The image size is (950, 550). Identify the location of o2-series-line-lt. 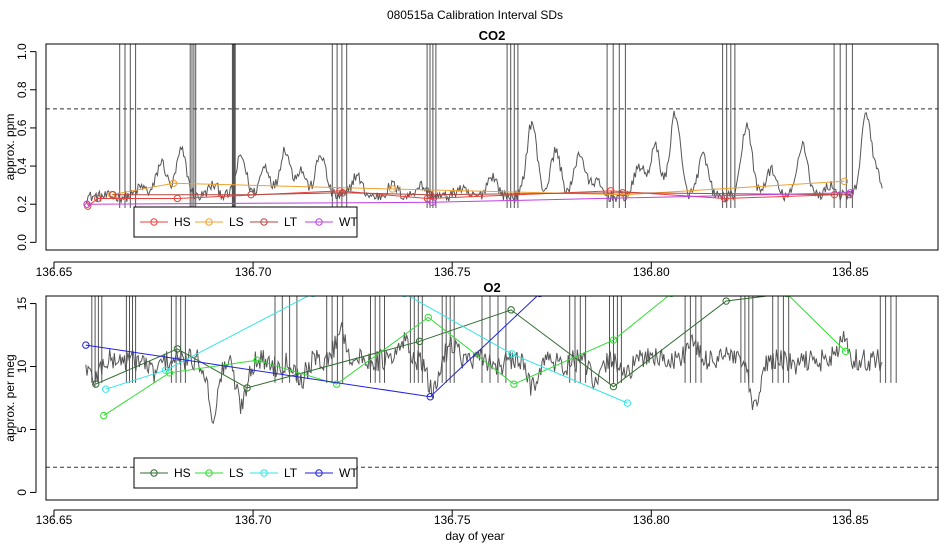
(366, 350).